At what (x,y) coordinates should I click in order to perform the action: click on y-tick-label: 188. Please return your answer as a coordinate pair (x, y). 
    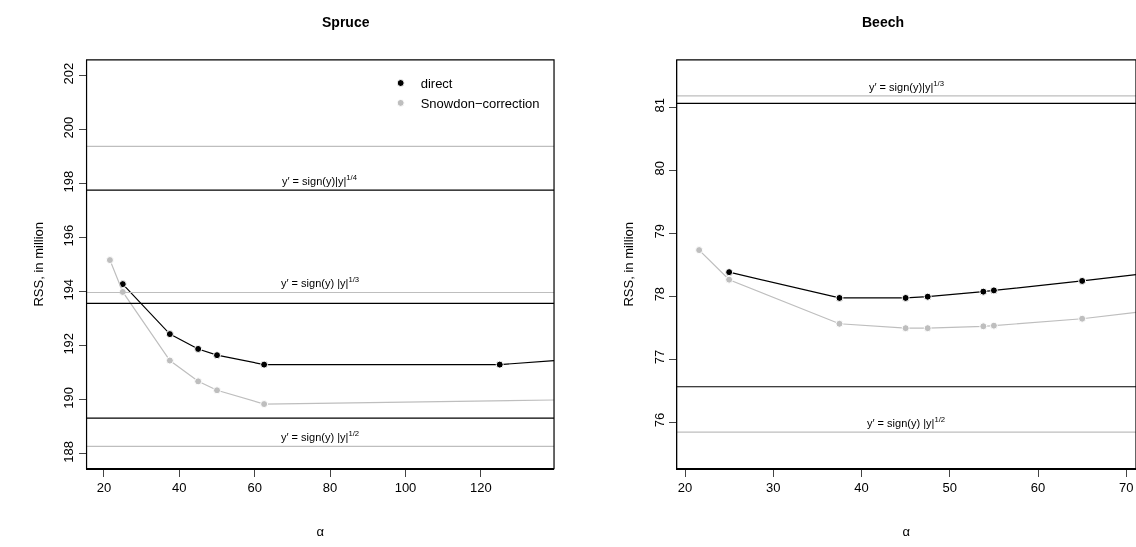
    Looking at the image, I should click on (69, 451).